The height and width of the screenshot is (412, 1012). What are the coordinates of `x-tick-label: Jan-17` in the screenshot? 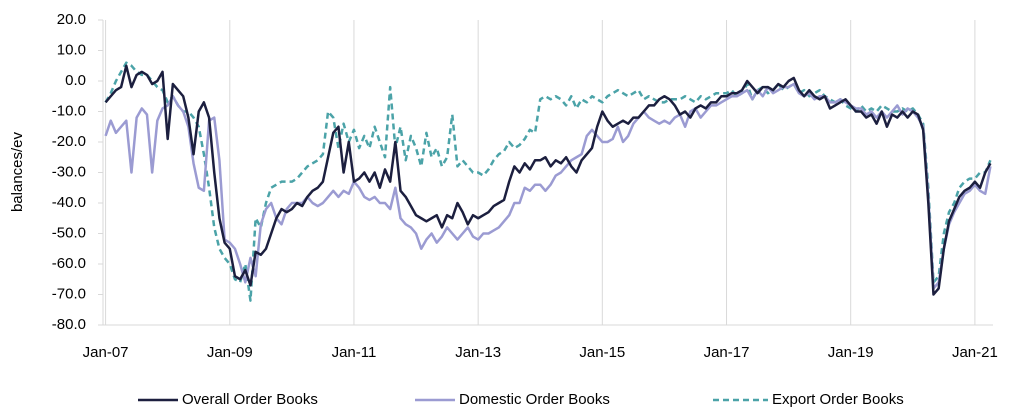 It's located at (727, 352).